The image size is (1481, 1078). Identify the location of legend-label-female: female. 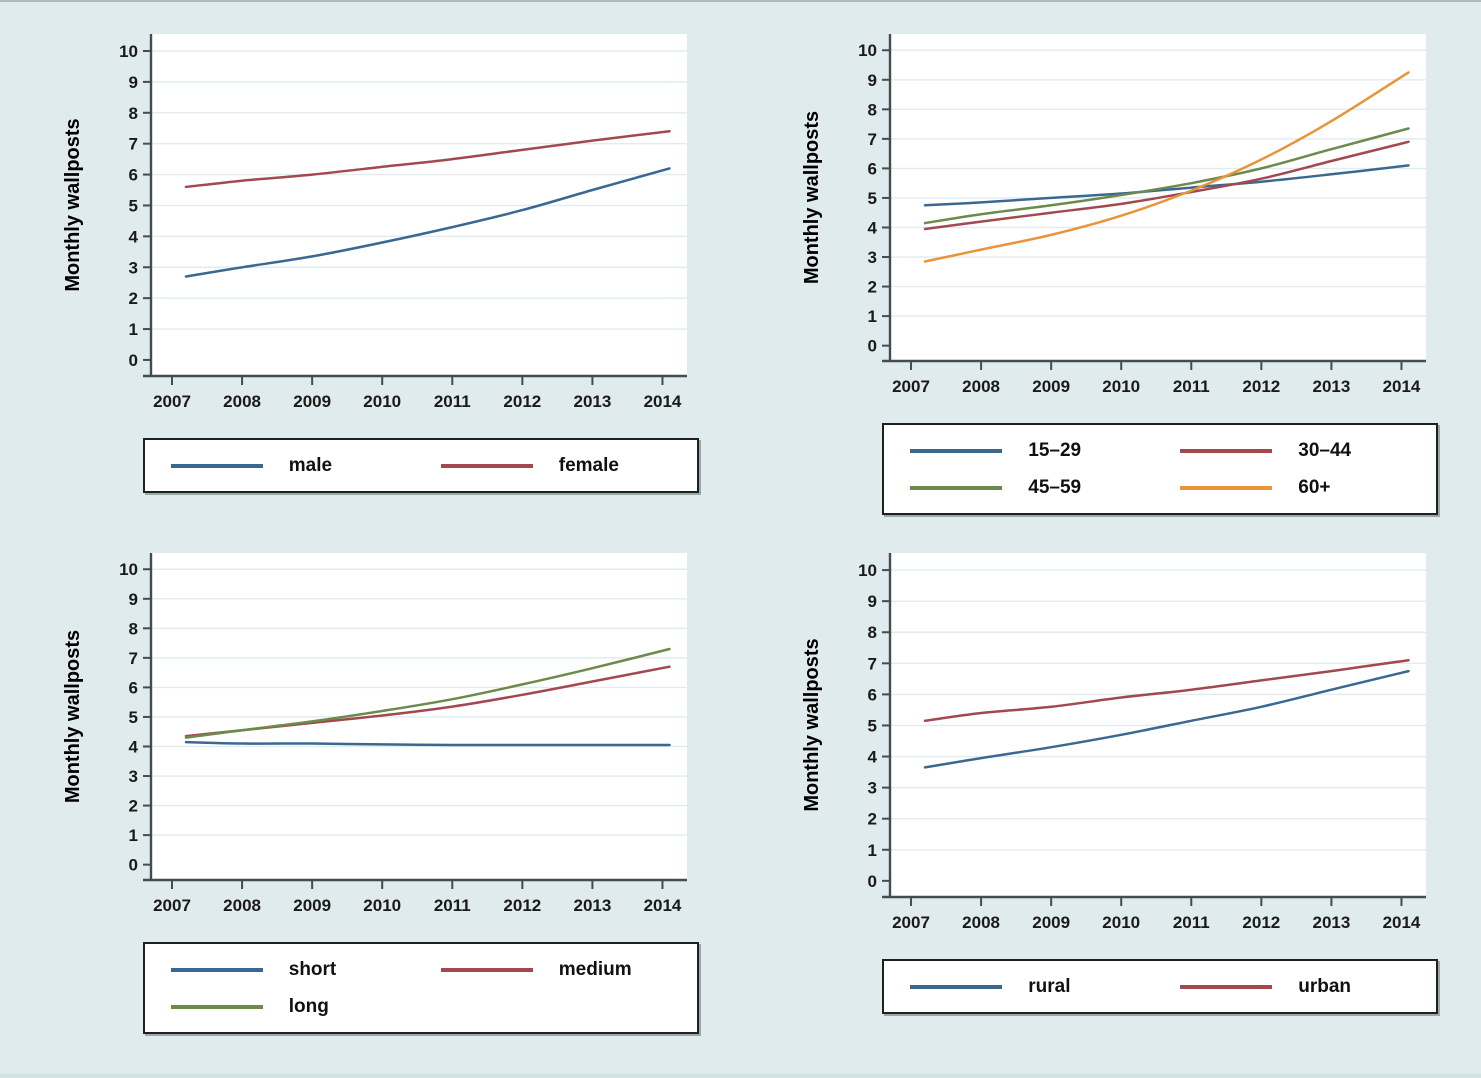
(588, 465).